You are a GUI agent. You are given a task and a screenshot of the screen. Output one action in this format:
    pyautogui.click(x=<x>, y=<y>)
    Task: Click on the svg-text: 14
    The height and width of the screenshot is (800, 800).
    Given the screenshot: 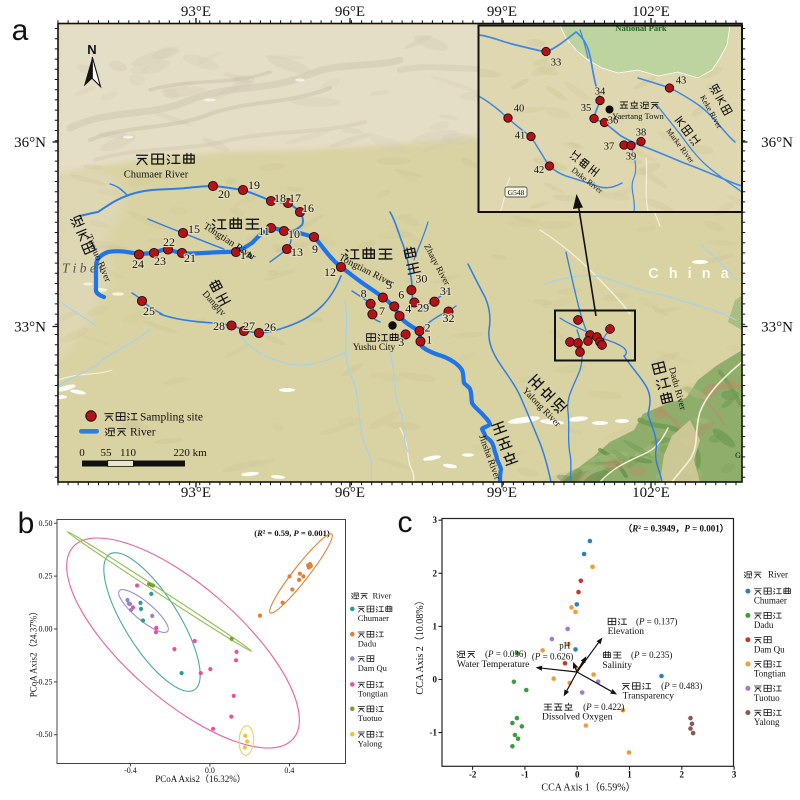 What is the action you would take?
    pyautogui.click(x=246, y=255)
    